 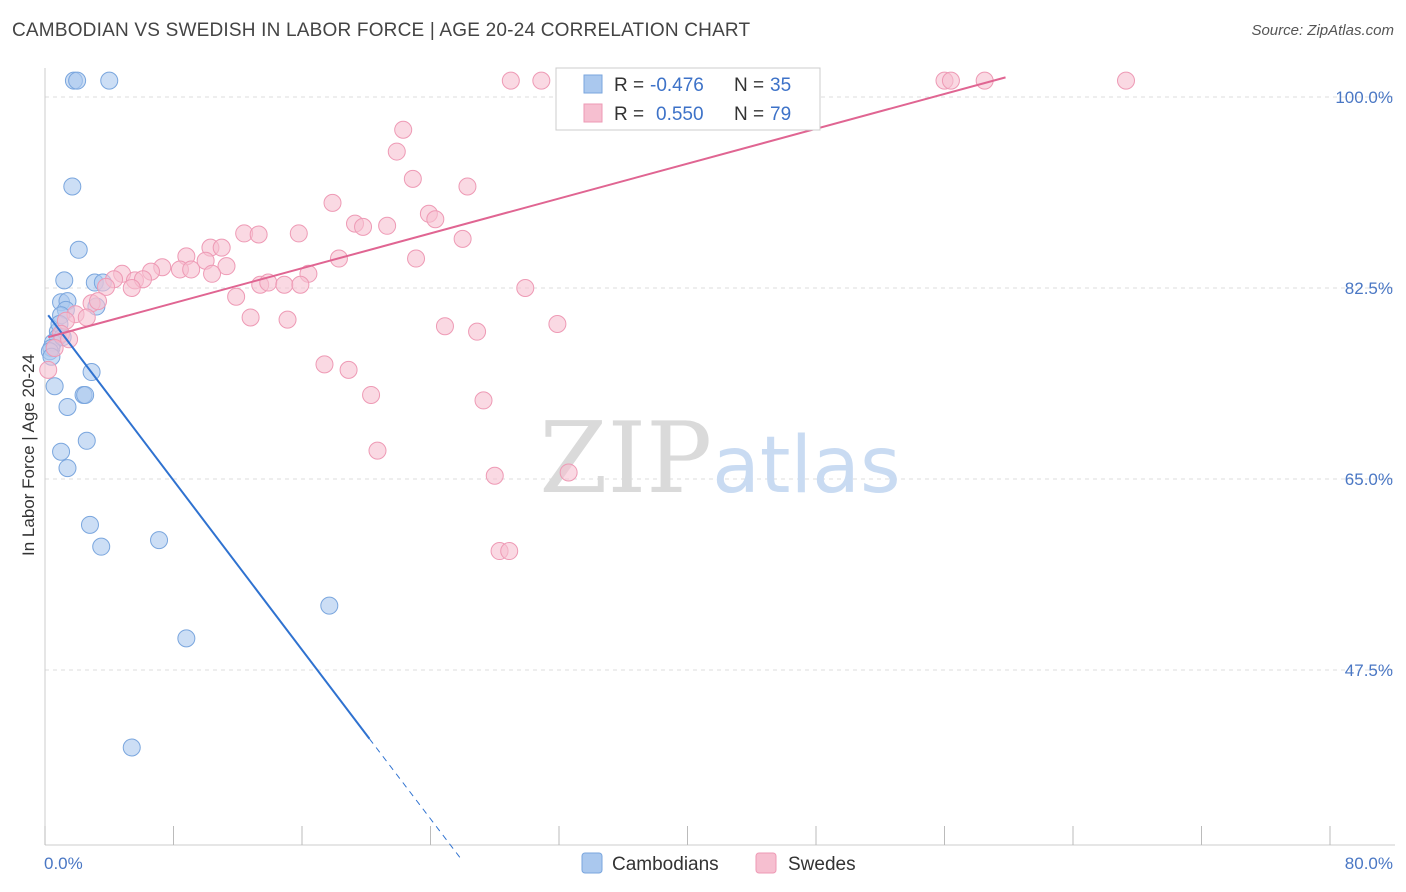 I want to click on correlation-legend: R = -0.476 N = 35 R = 0.550 N = 79, so click(x=688, y=99).